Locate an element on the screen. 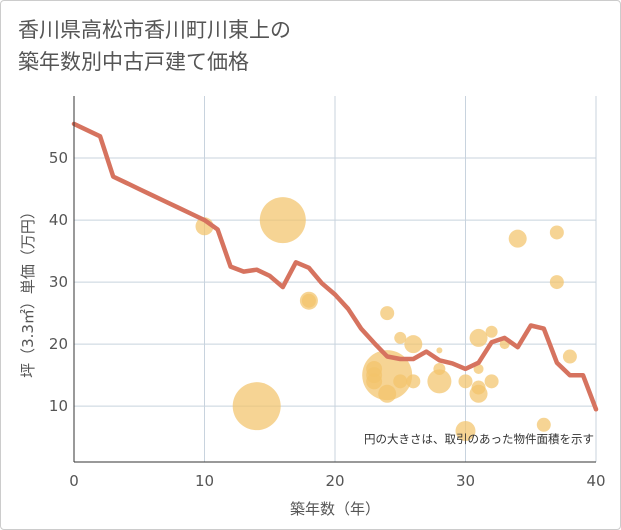 This screenshot has width=621, height=530. chart-title-line-2: 築年数別中古戸建て価格 is located at coordinates (133, 62).